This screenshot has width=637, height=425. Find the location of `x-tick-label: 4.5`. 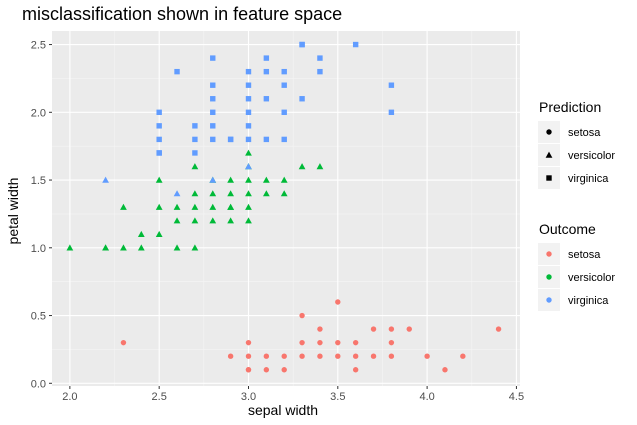

x-tick-label: 4.5 is located at coordinates (516, 397).